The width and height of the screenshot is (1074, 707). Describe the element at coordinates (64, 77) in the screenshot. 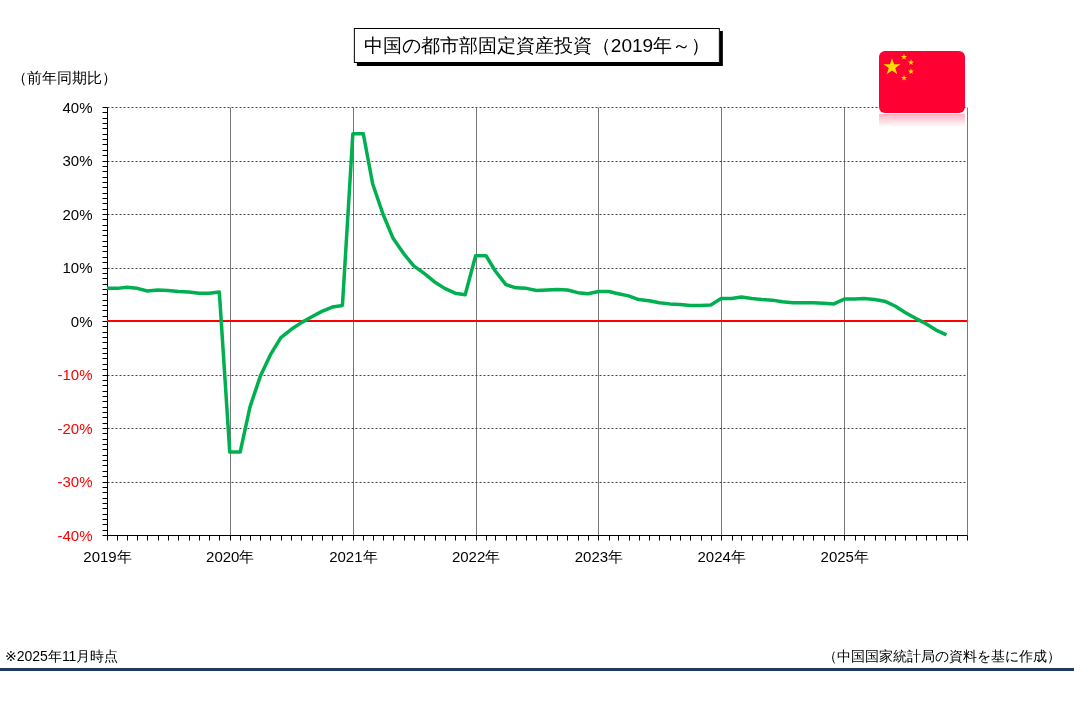

I see `y-axis-title: （前年同期比）` at that location.